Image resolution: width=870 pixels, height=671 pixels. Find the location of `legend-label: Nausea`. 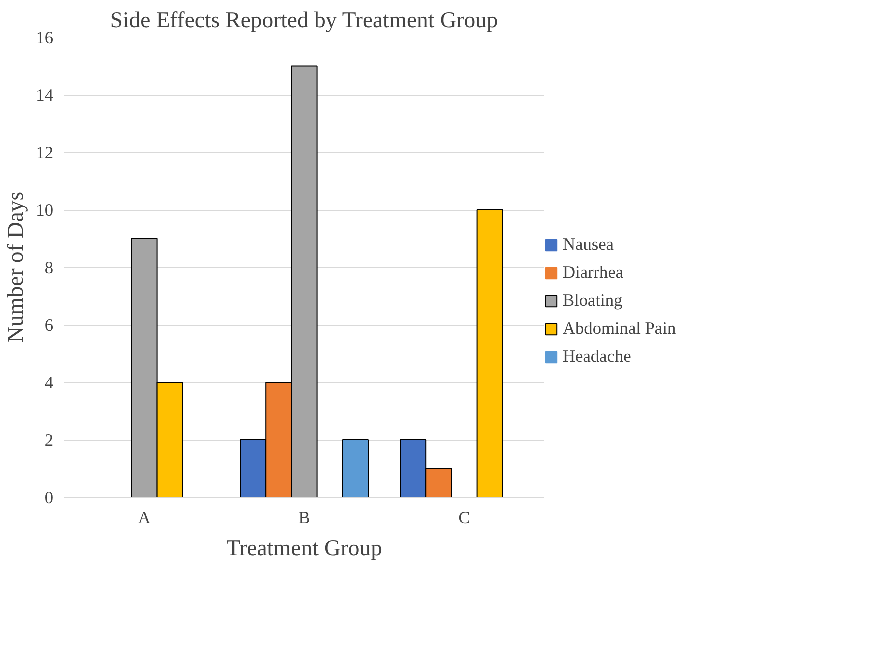

legend-label: Nausea is located at coordinates (588, 245).